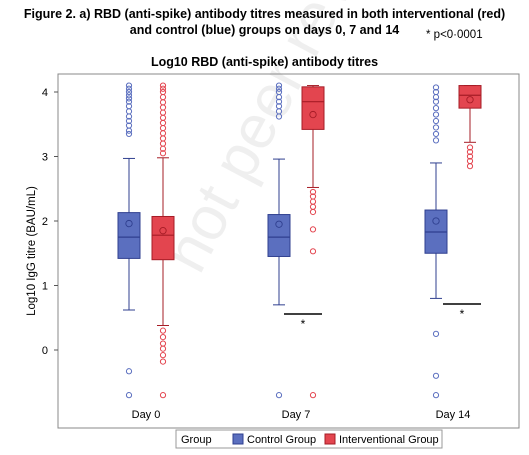 This screenshot has height=455, width=529. Describe the element at coordinates (45, 93) in the screenshot. I see `y-tick-label: 4` at that location.